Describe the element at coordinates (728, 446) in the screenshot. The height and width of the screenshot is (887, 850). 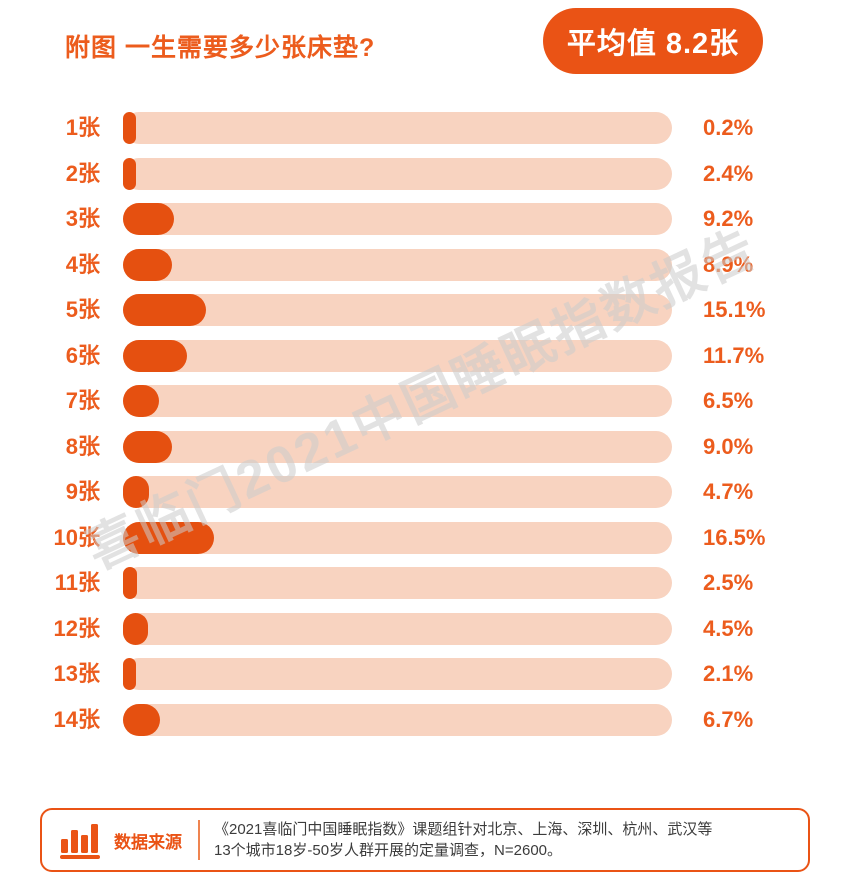
I see `value-label: 9.0%` at that location.